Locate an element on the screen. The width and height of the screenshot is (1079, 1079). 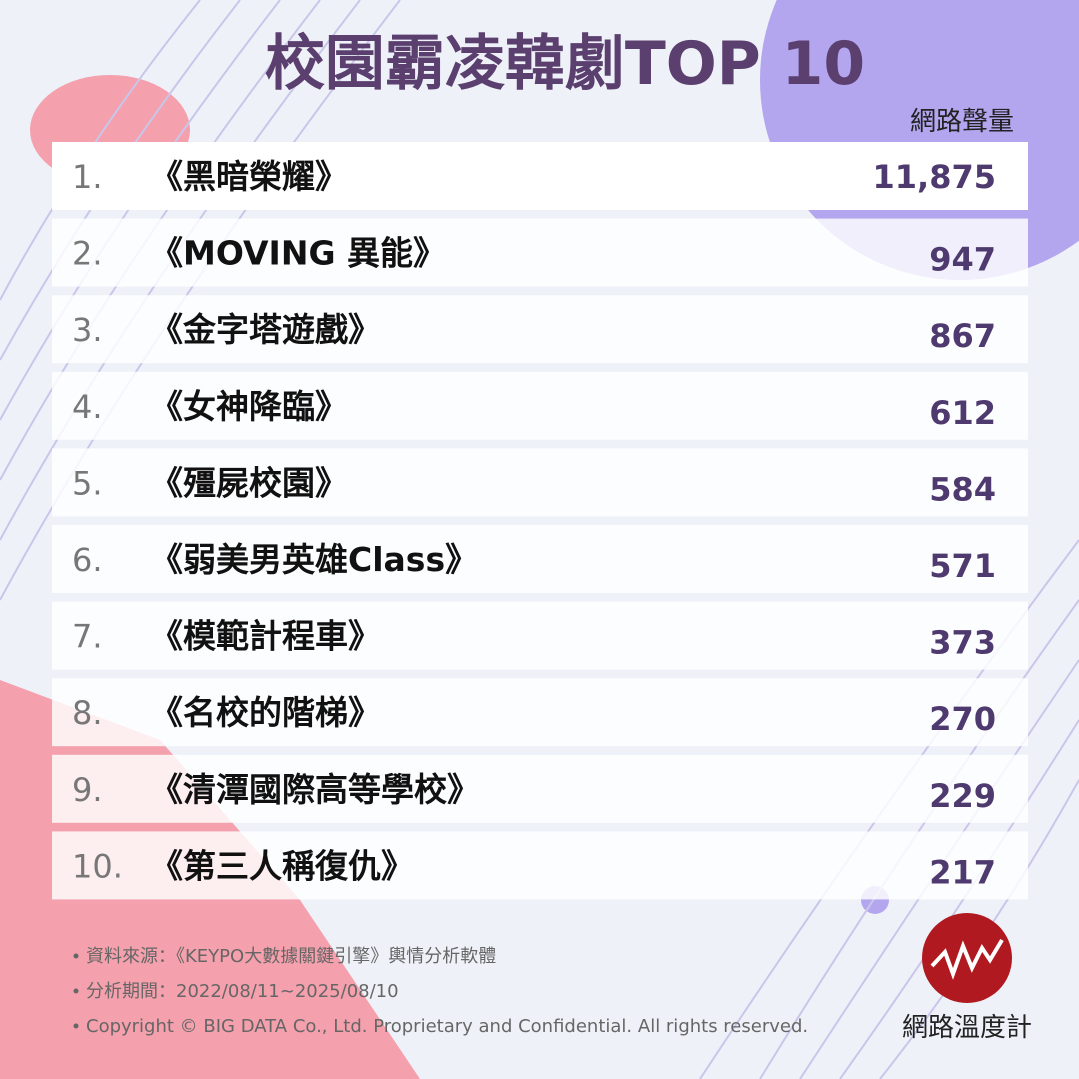
drama-title: 《弱美男英雄Class》 is located at coordinates (314, 559).